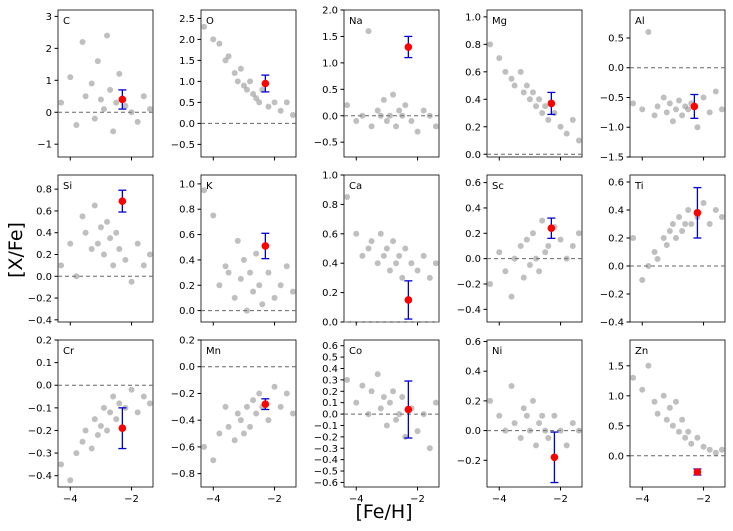 This screenshot has width=733, height=531. What do you see at coordinates (612, 158) in the screenshot?
I see `y-tick-label: −1.5` at bounding box center [612, 158].